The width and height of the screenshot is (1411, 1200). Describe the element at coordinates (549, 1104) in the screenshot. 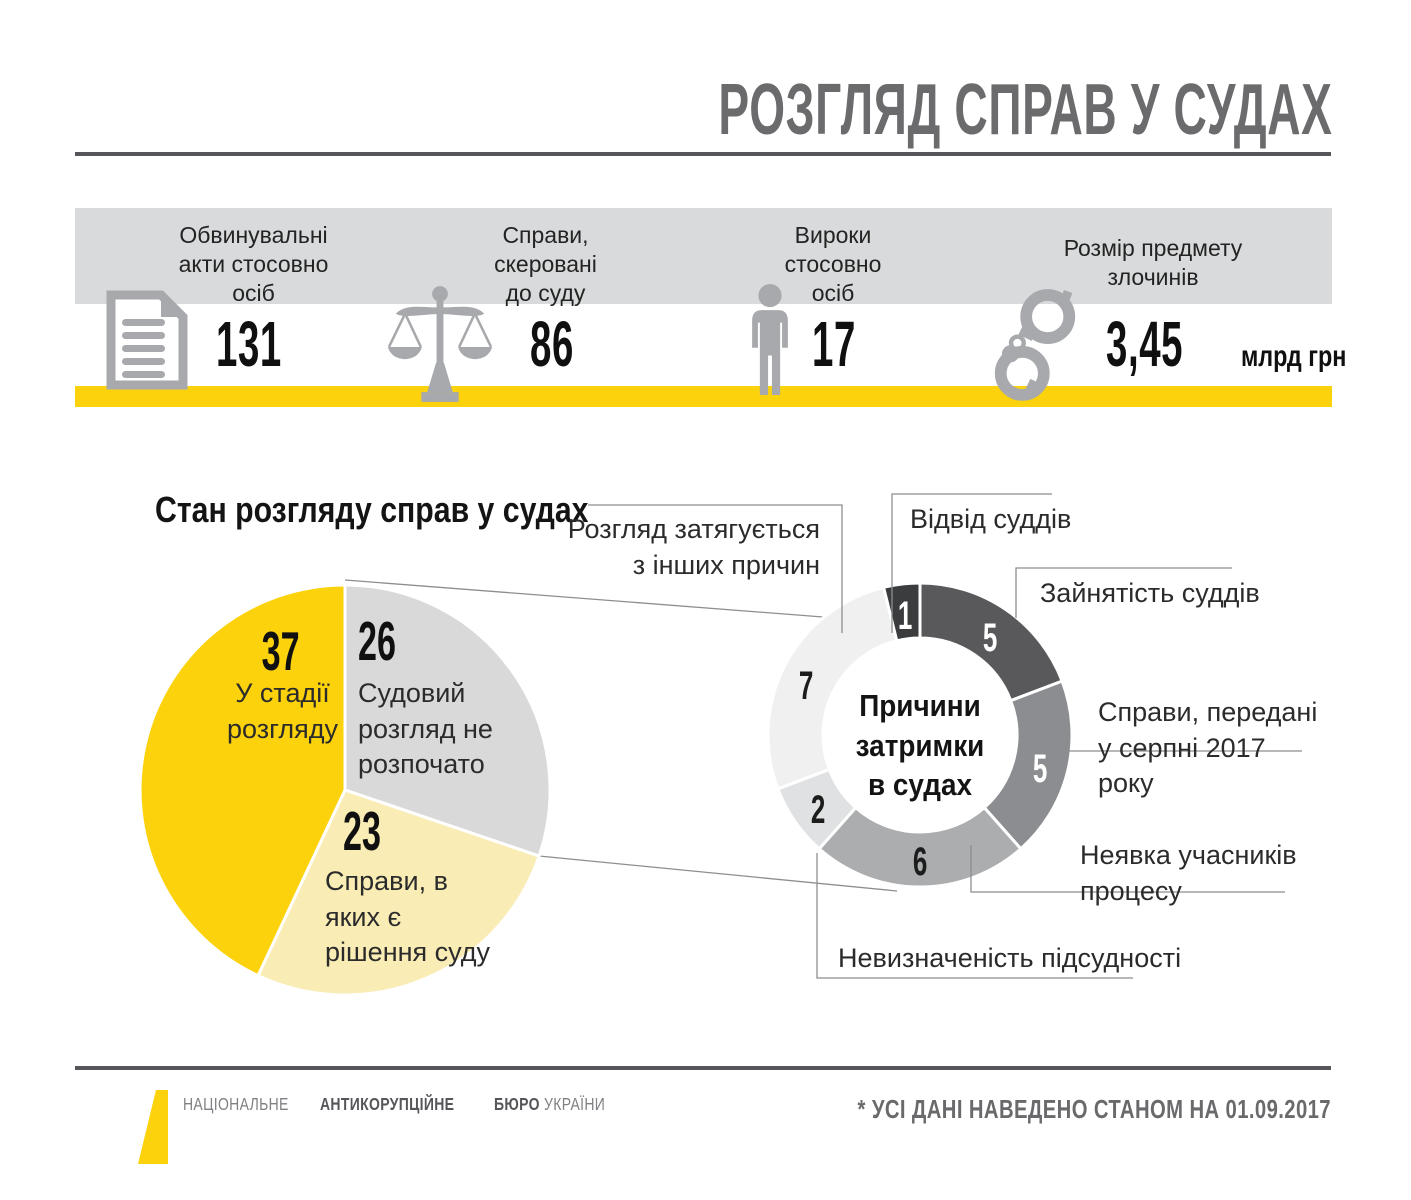

I see `logo-line-3: БЮРО УКРАЇНИ` at that location.